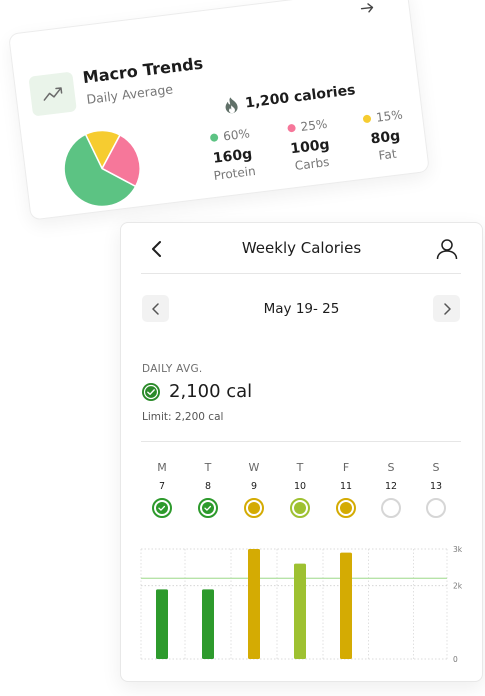 This screenshot has height=696, width=485. Describe the element at coordinates (391, 486) in the screenshot. I see `day-date: 12` at that location.